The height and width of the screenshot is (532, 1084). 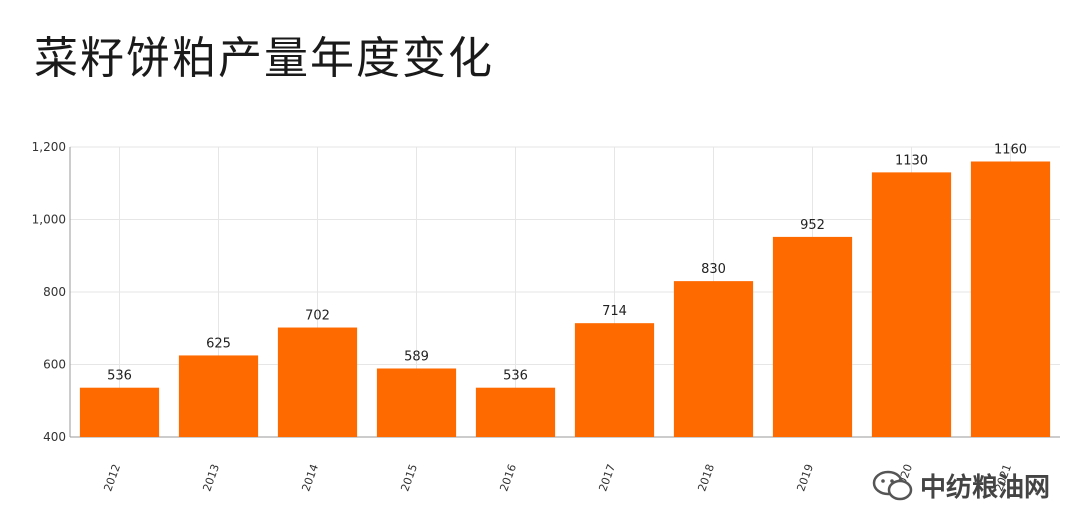 I want to click on y-axis-ticks: 400 600 800 1,000 1,200, so click(x=49, y=292).